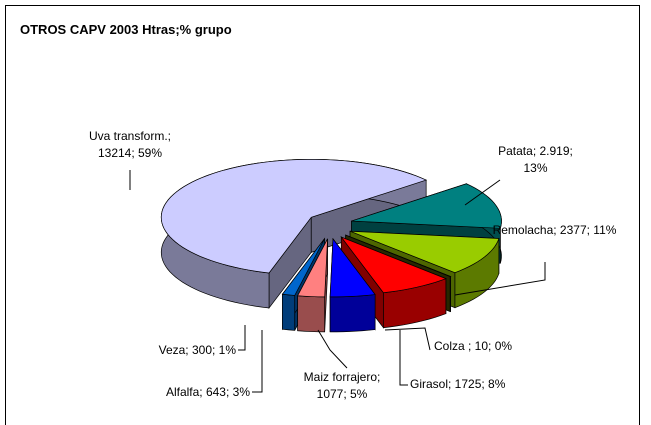 This screenshot has height=425, width=651. Describe the element at coordinates (342, 385) in the screenshot. I see `data-label: Maiz forrajero; 1077; 5%` at that location.